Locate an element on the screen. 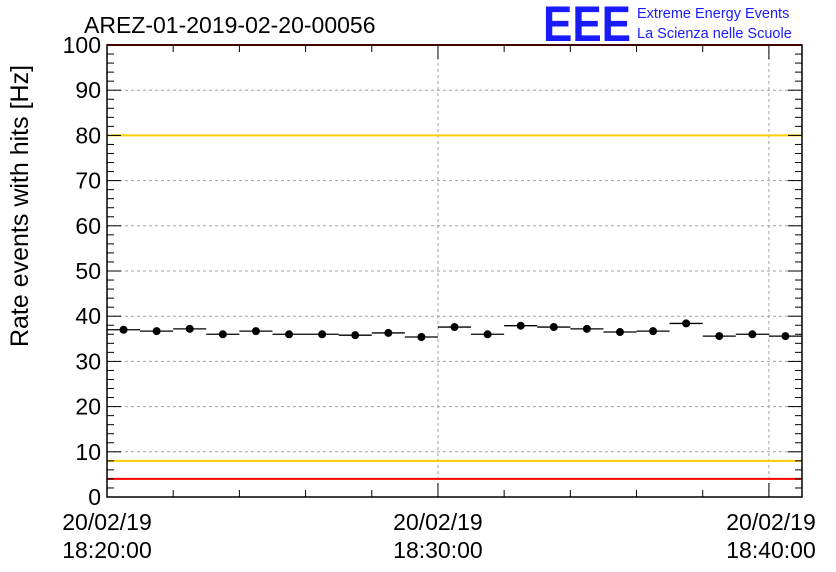 This screenshot has width=836, height=572. x-tick-label-time: 18:30:00 is located at coordinates (438, 550).